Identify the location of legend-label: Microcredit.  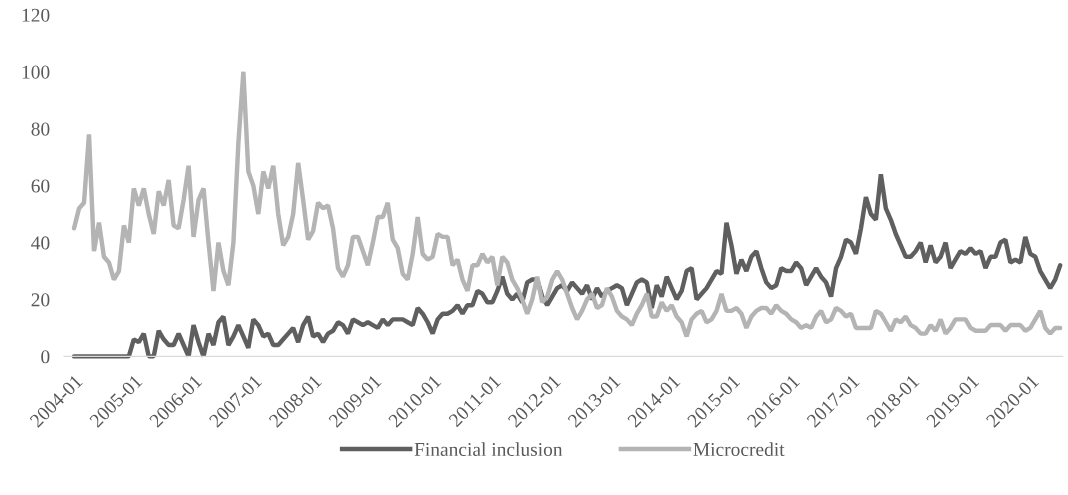
(739, 449).